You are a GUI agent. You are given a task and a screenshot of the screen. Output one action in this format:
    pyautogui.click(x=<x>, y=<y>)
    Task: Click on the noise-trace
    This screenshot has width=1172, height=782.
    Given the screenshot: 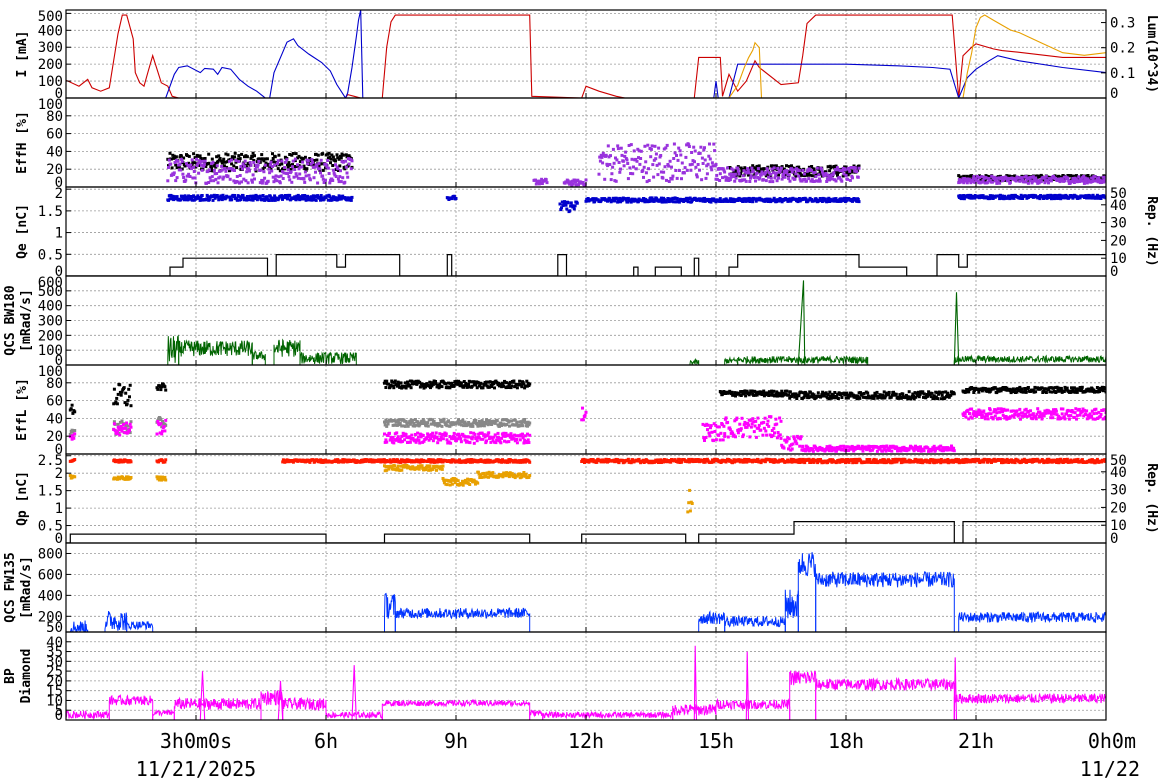 What is the action you would take?
    pyautogui.click(x=731, y=360)
    